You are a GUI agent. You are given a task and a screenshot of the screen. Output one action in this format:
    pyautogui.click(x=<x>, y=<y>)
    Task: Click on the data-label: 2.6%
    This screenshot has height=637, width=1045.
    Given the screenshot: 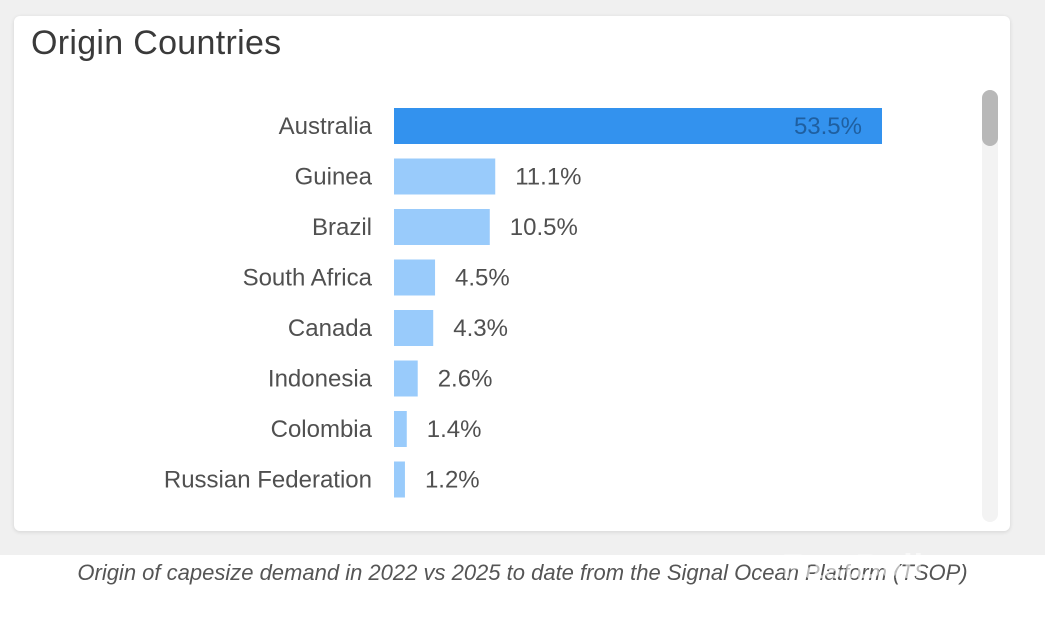 What is the action you would take?
    pyautogui.click(x=465, y=379)
    